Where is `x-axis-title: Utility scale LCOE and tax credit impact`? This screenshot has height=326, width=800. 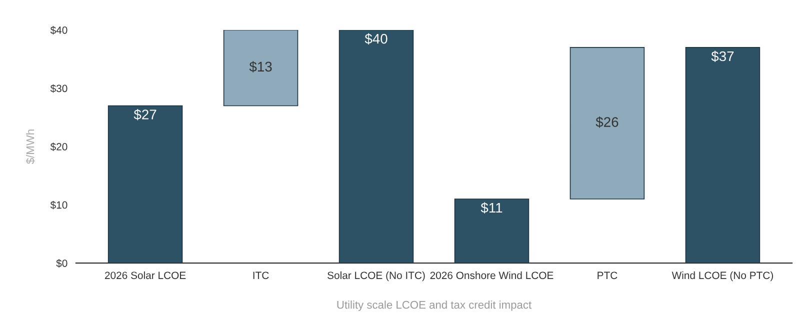
x-axis-title: Utility scale LCOE and tax credit impact is located at coordinates (434, 305).